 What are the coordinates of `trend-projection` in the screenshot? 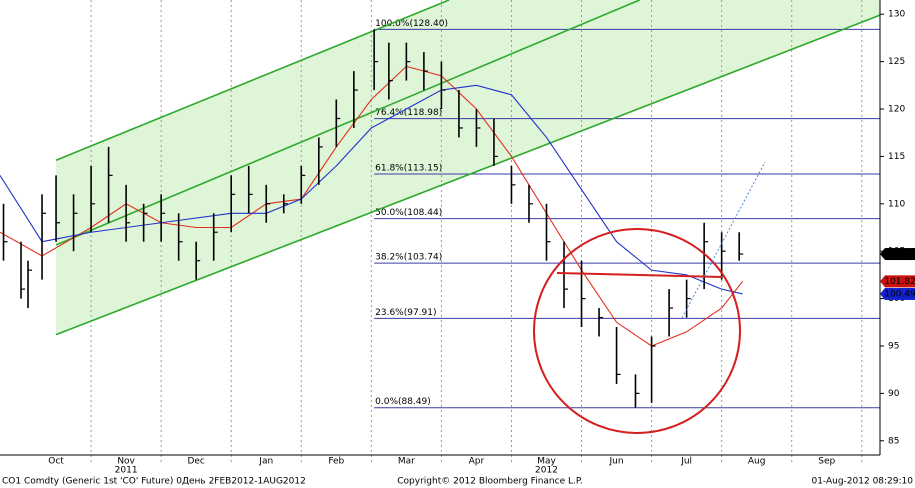 It's located at (723, 240).